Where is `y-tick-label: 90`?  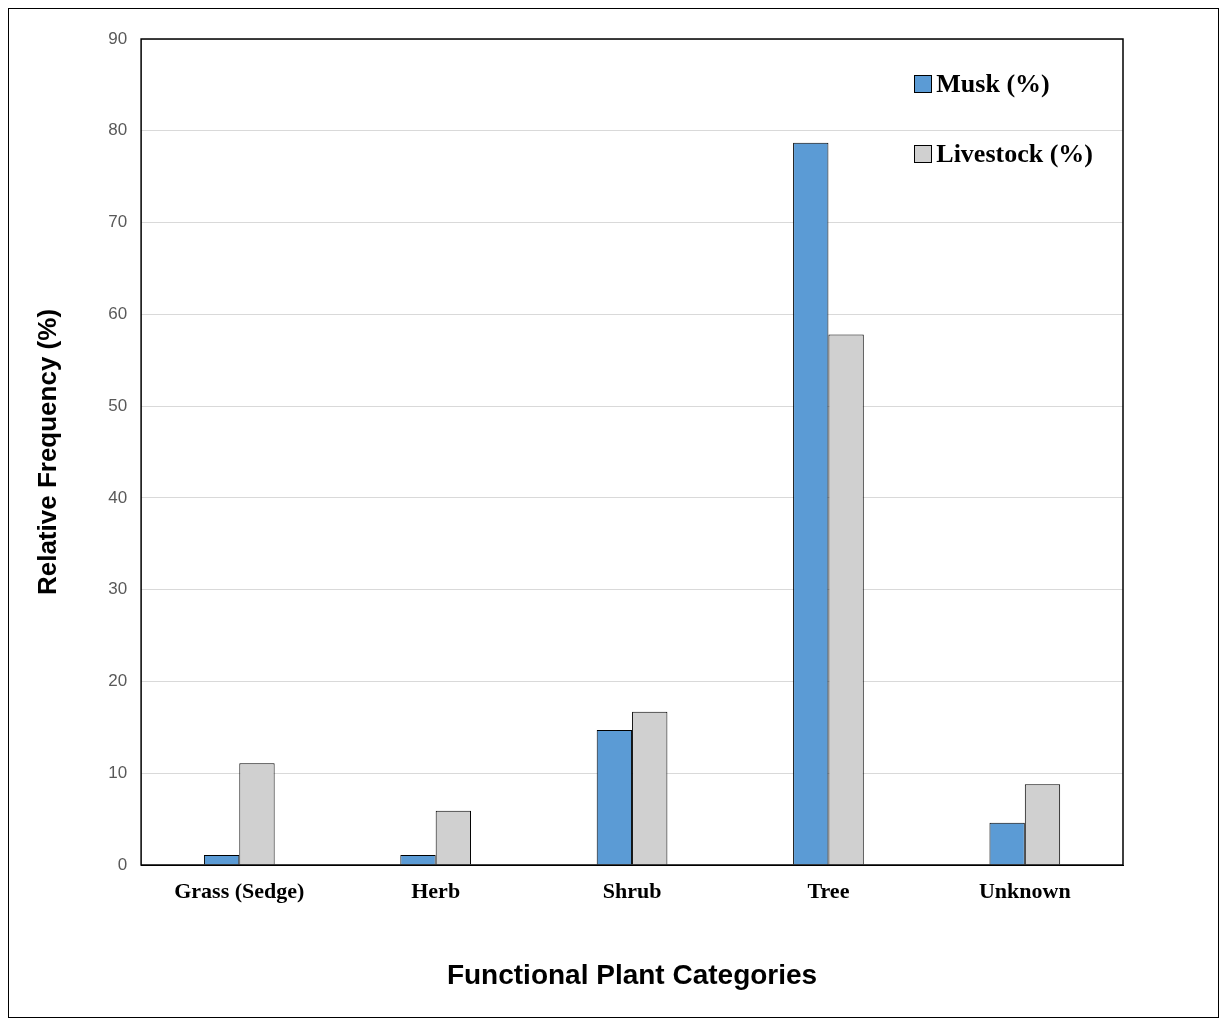 y-tick-label: 90 is located at coordinates (118, 38).